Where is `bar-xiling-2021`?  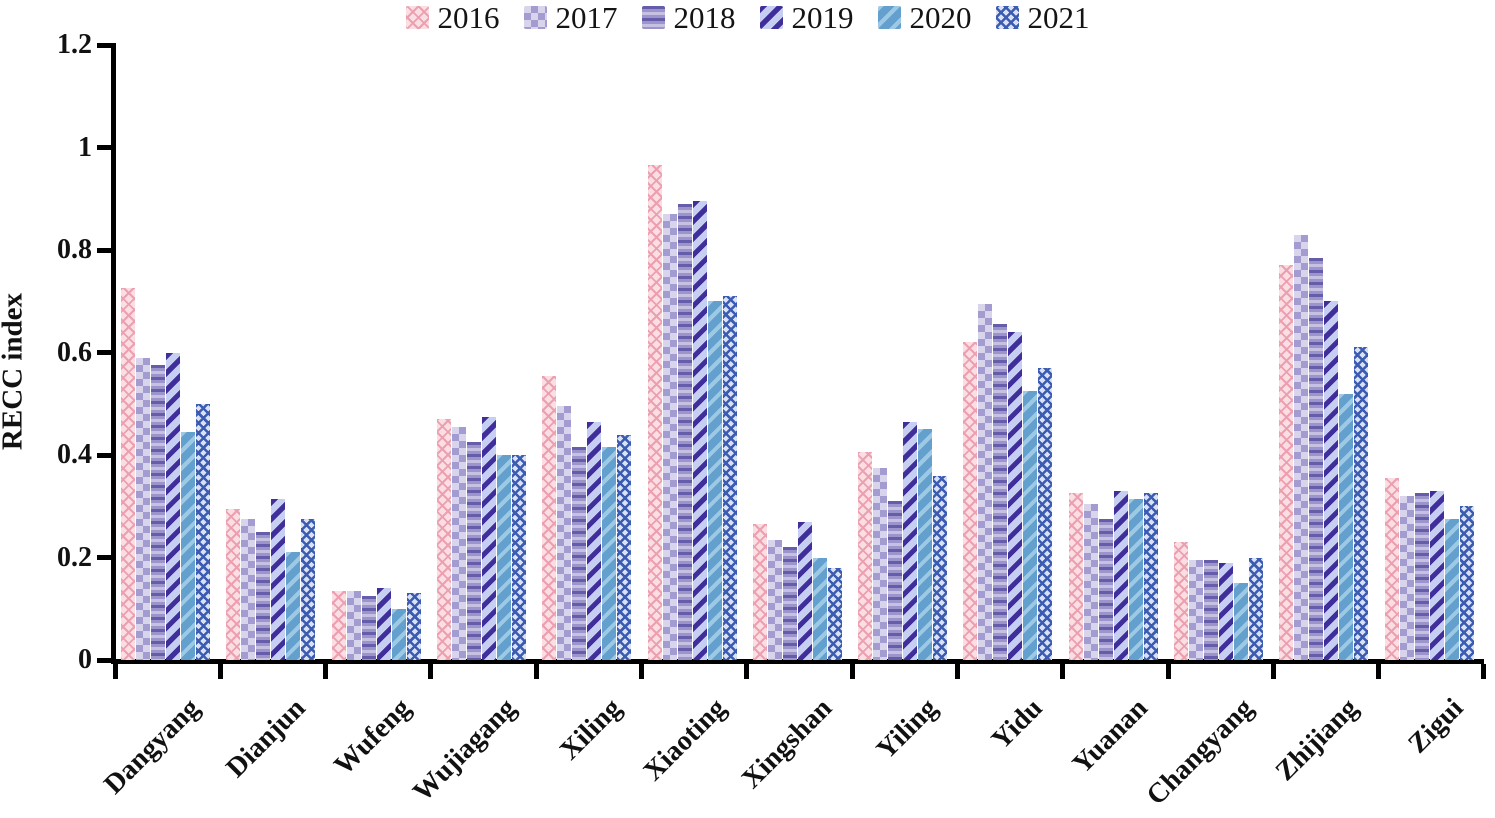 bar-xiling-2021 is located at coordinates (624, 547).